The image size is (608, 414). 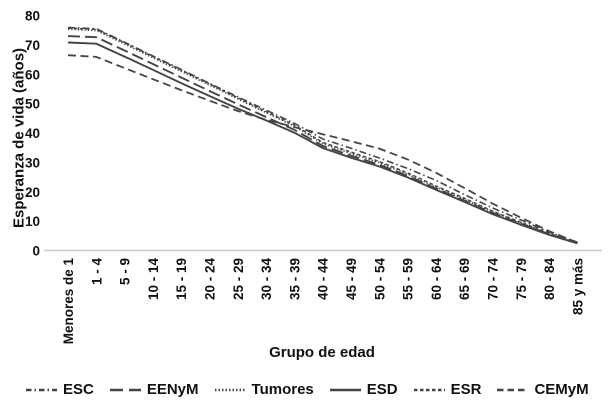 I want to click on x-tick-label: 65 - 69, so click(x=464, y=279).